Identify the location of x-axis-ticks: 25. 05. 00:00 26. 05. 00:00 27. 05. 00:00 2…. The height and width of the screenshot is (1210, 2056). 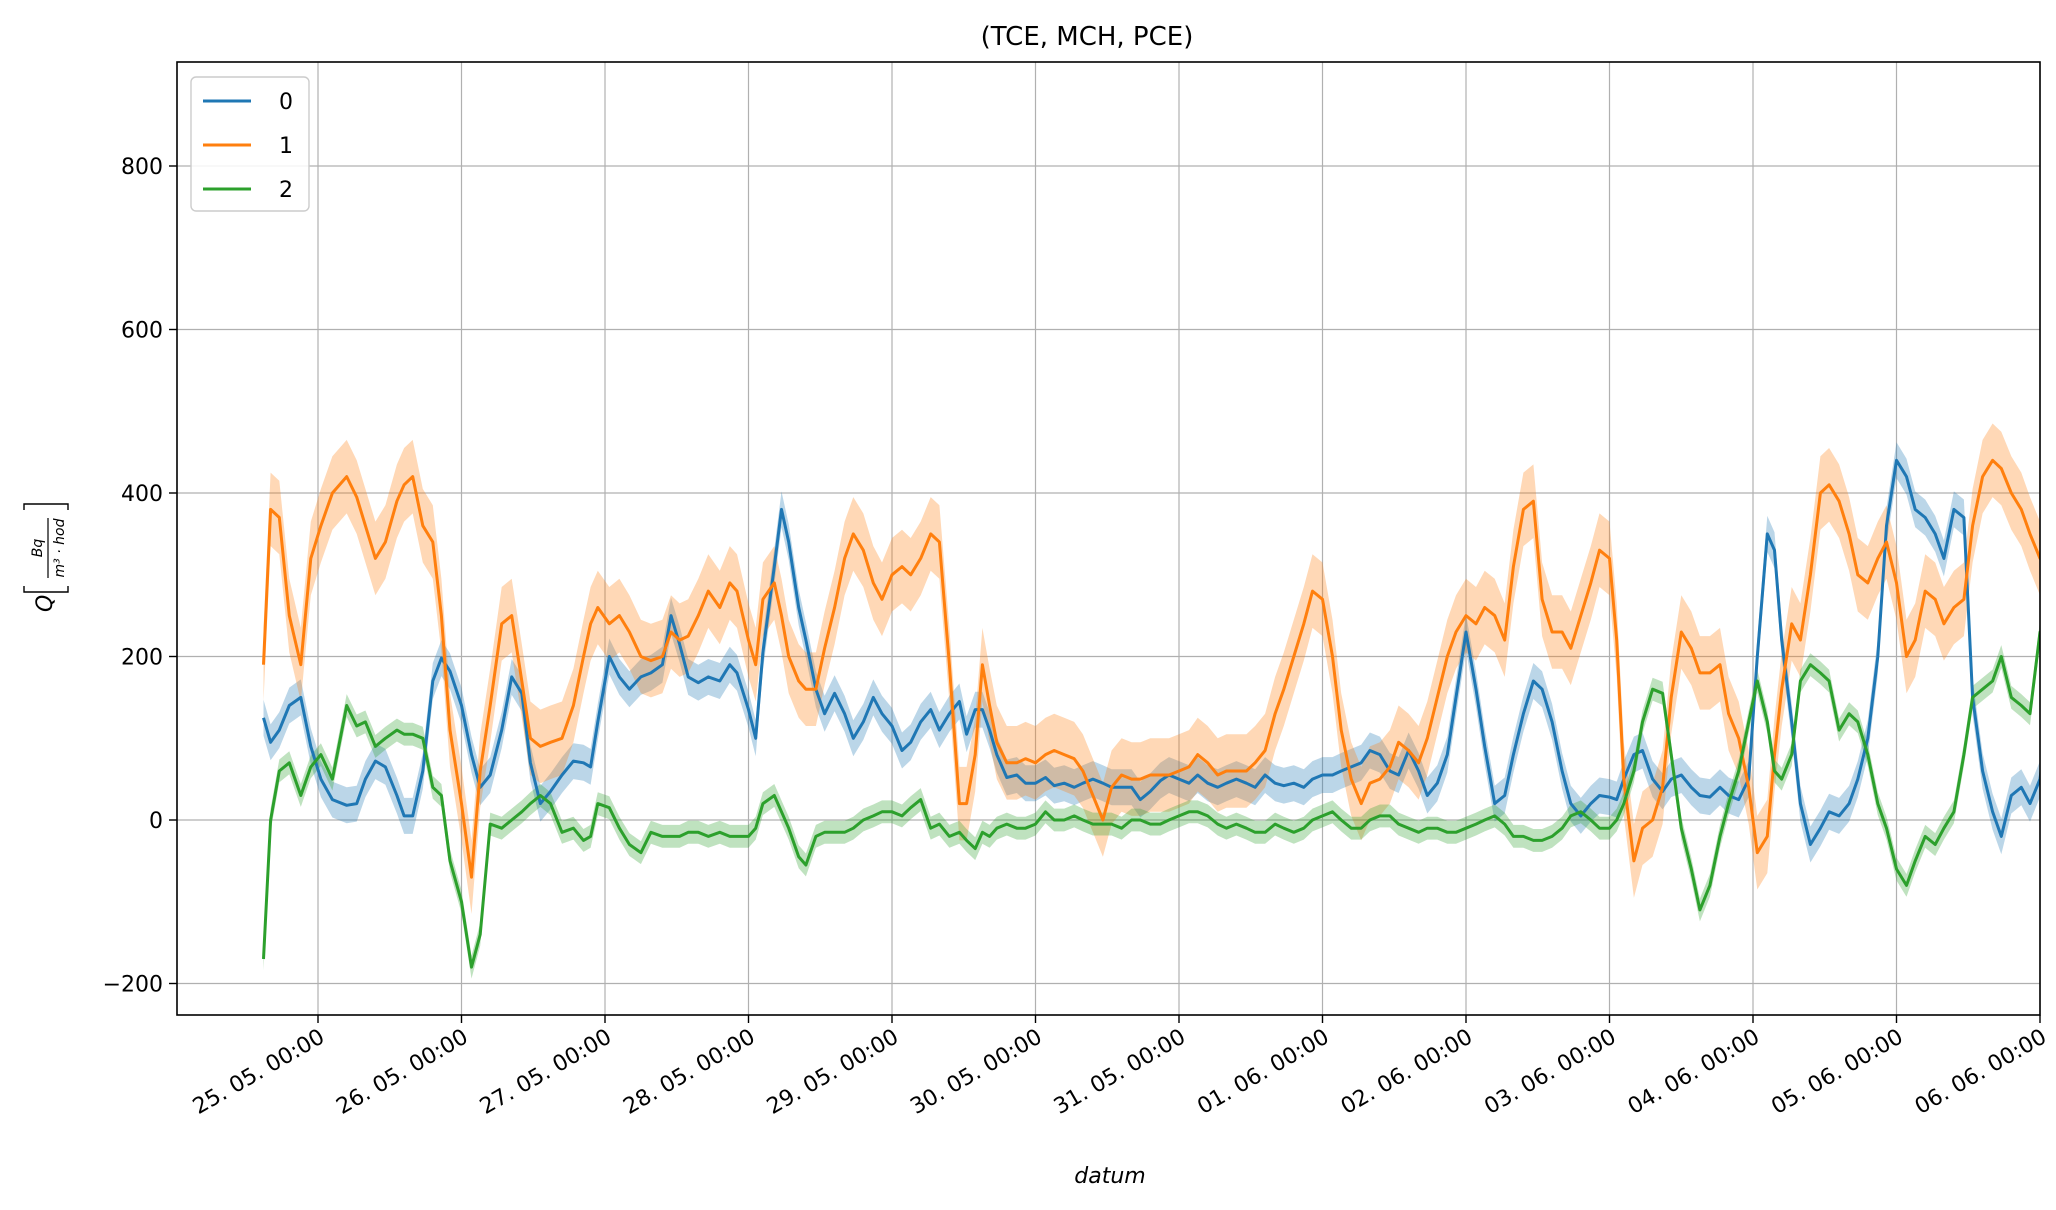
(1120, 1067).